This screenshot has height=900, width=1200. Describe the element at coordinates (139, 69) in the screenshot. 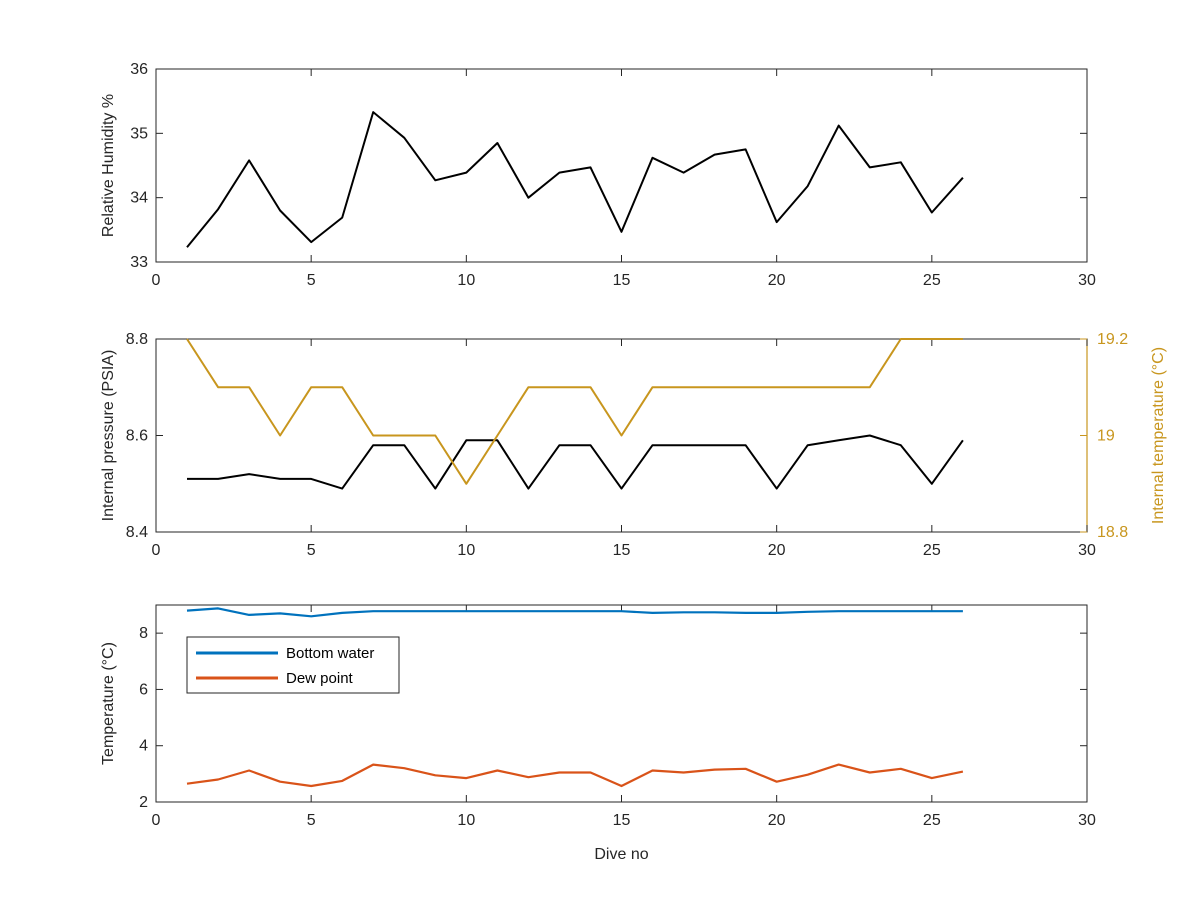

I see `y-tick-label: 36` at that location.